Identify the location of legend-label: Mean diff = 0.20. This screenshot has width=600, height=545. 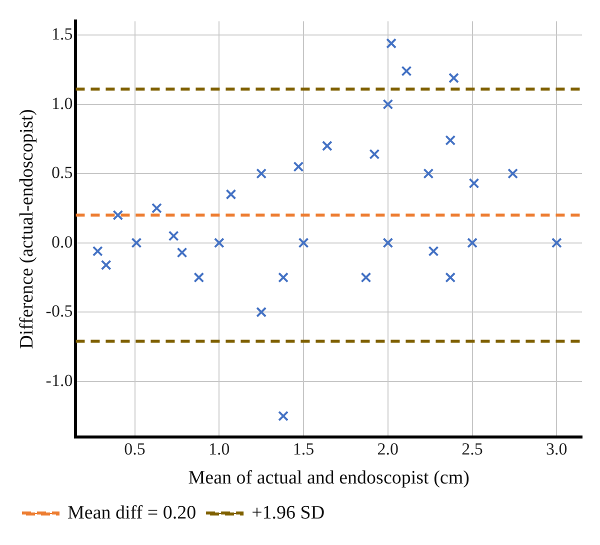
(132, 513).